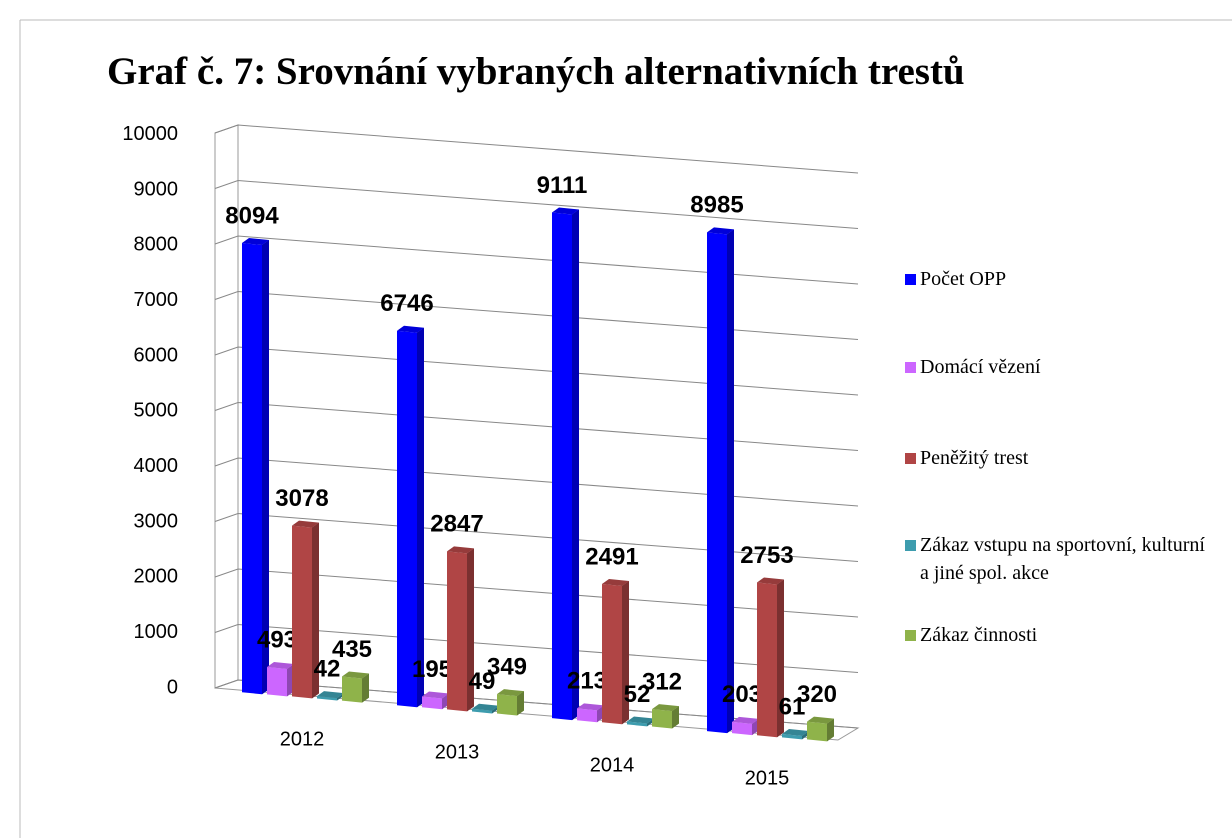 This screenshot has height=838, width=1232. What do you see at coordinates (980, 367) in the screenshot?
I see `legend-label: Domácí vězení` at bounding box center [980, 367].